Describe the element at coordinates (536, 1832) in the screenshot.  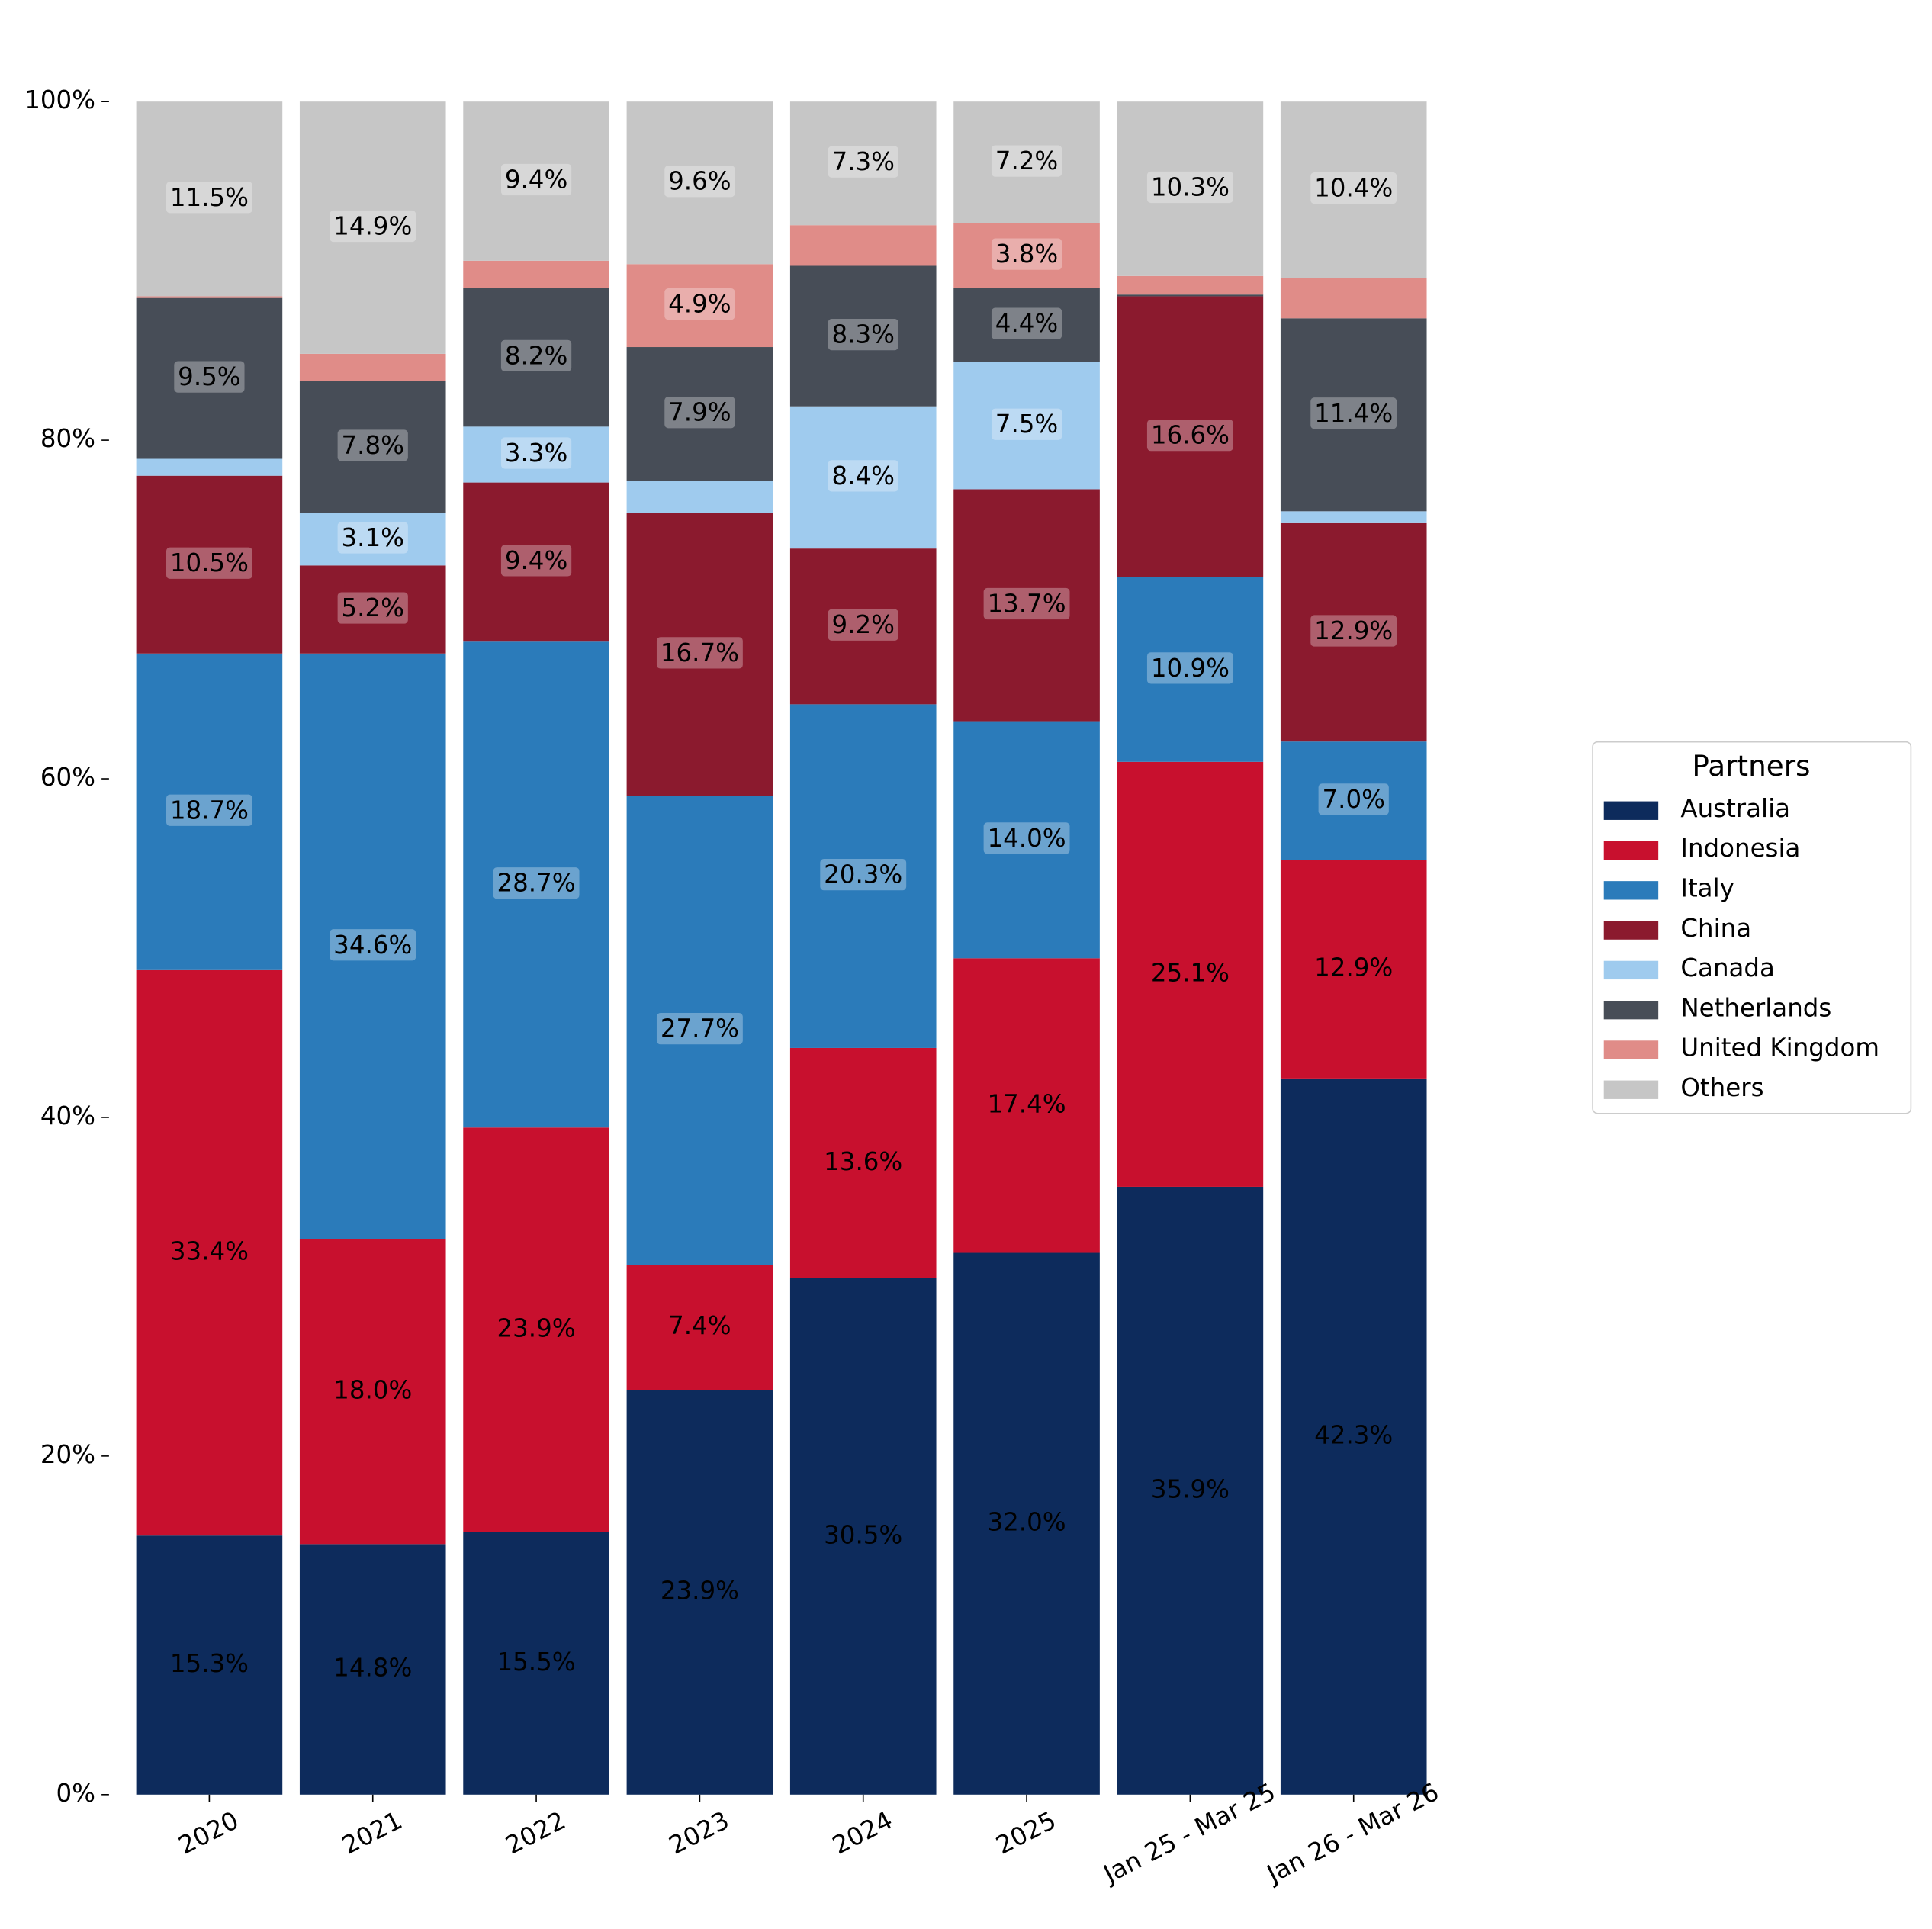
I see `x-tick-label: 2022` at that location.